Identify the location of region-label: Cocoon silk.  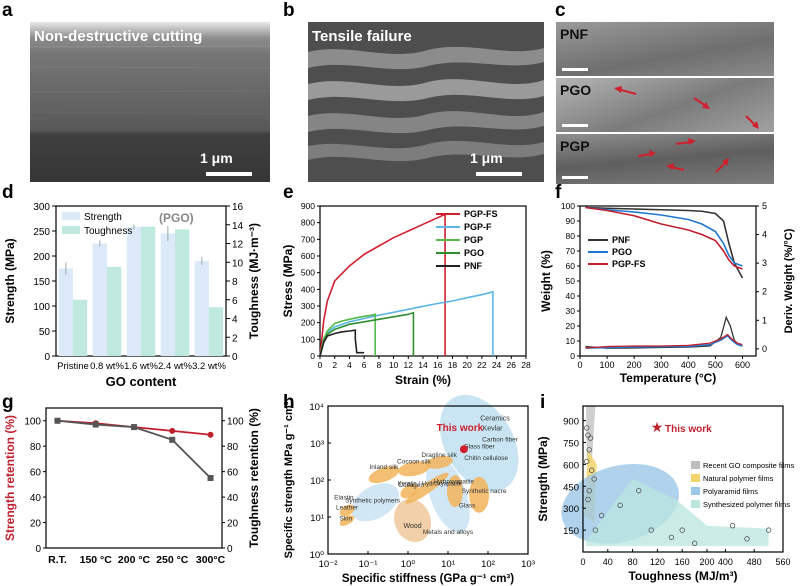
(414, 461).